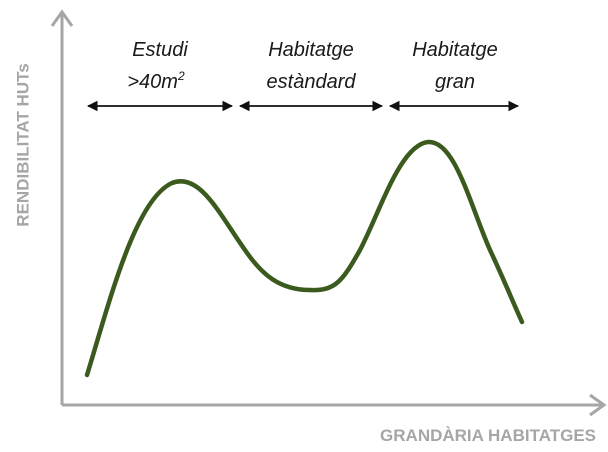 This screenshot has width=608, height=452. I want to click on region-label: gran, so click(455, 82).